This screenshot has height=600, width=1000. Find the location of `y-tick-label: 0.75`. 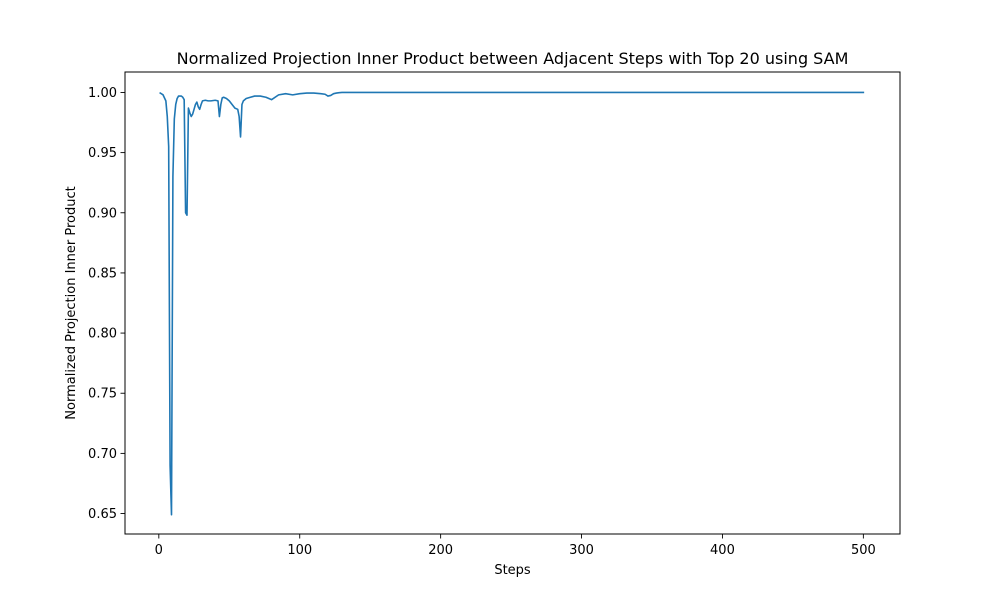

y-tick-label: 0.75 is located at coordinates (102, 394).